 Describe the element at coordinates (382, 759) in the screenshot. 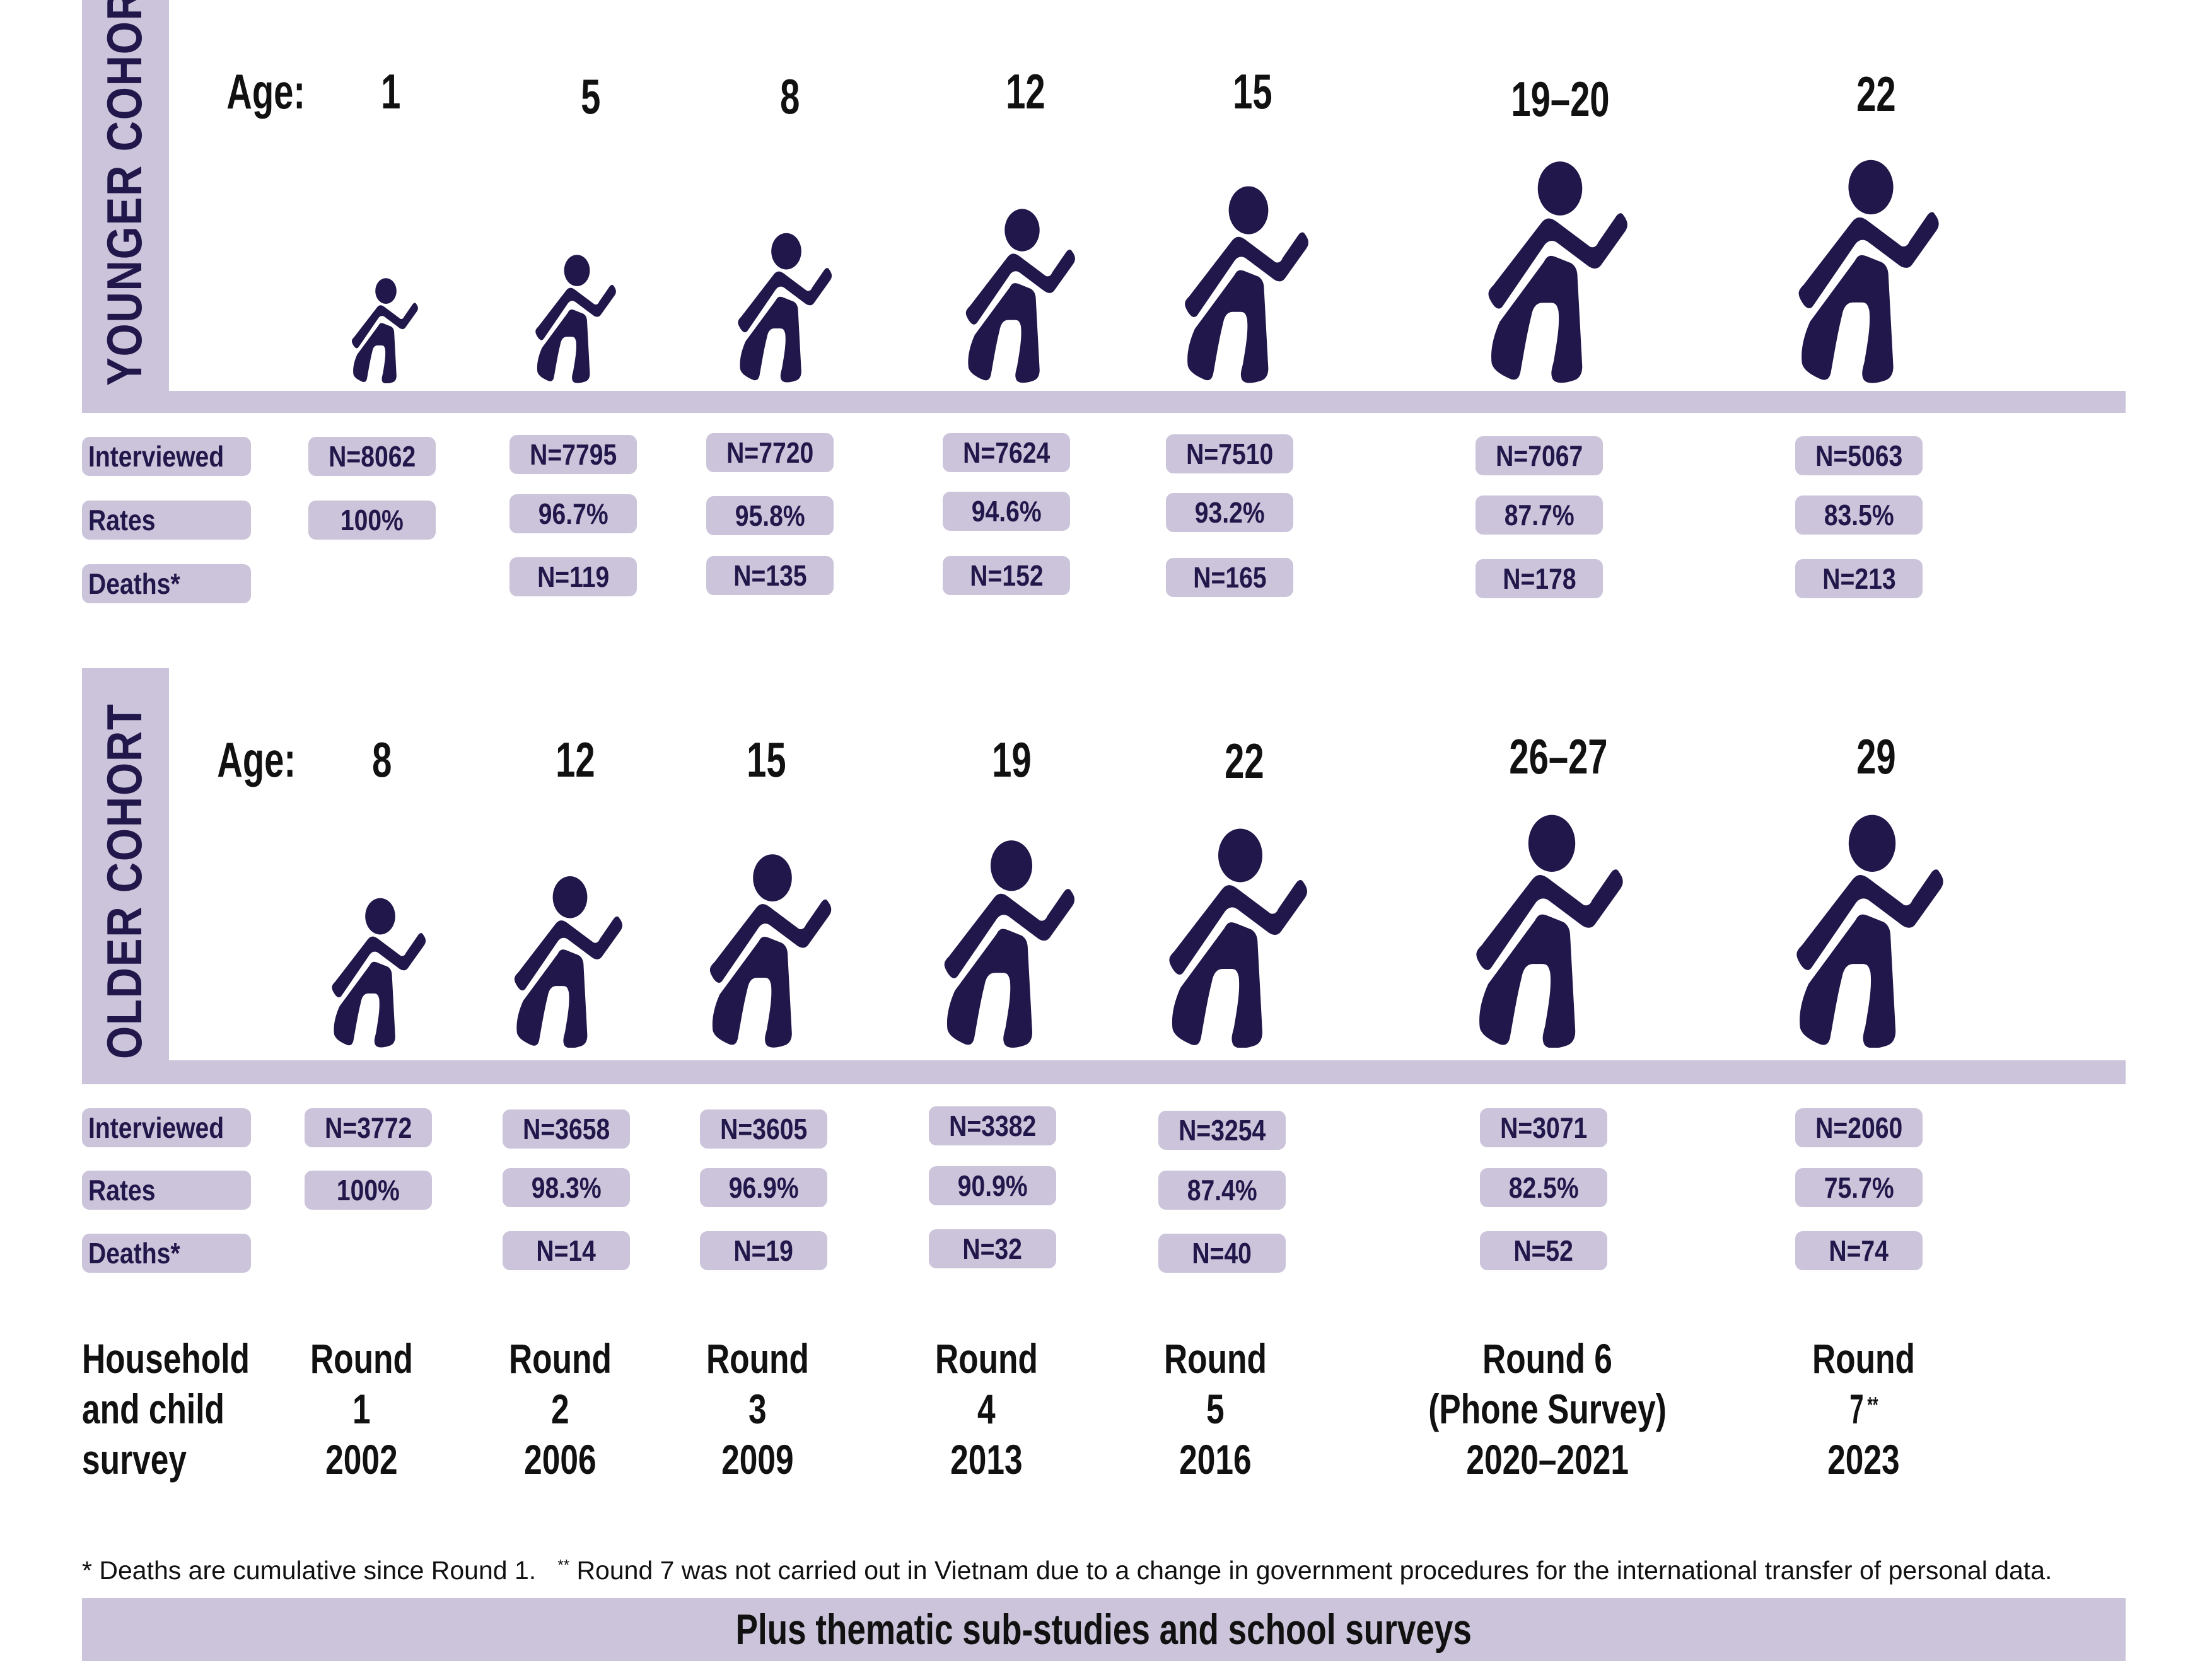

I see `older-age-1: 8` at that location.